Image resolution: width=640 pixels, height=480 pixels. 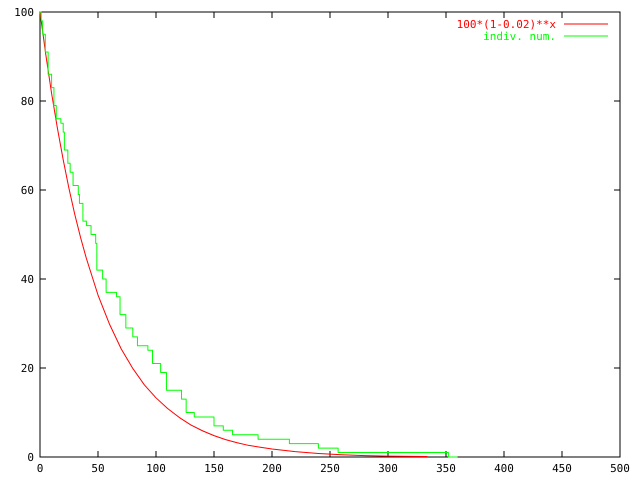 I want to click on x-tick-label: 350, so click(x=446, y=468).